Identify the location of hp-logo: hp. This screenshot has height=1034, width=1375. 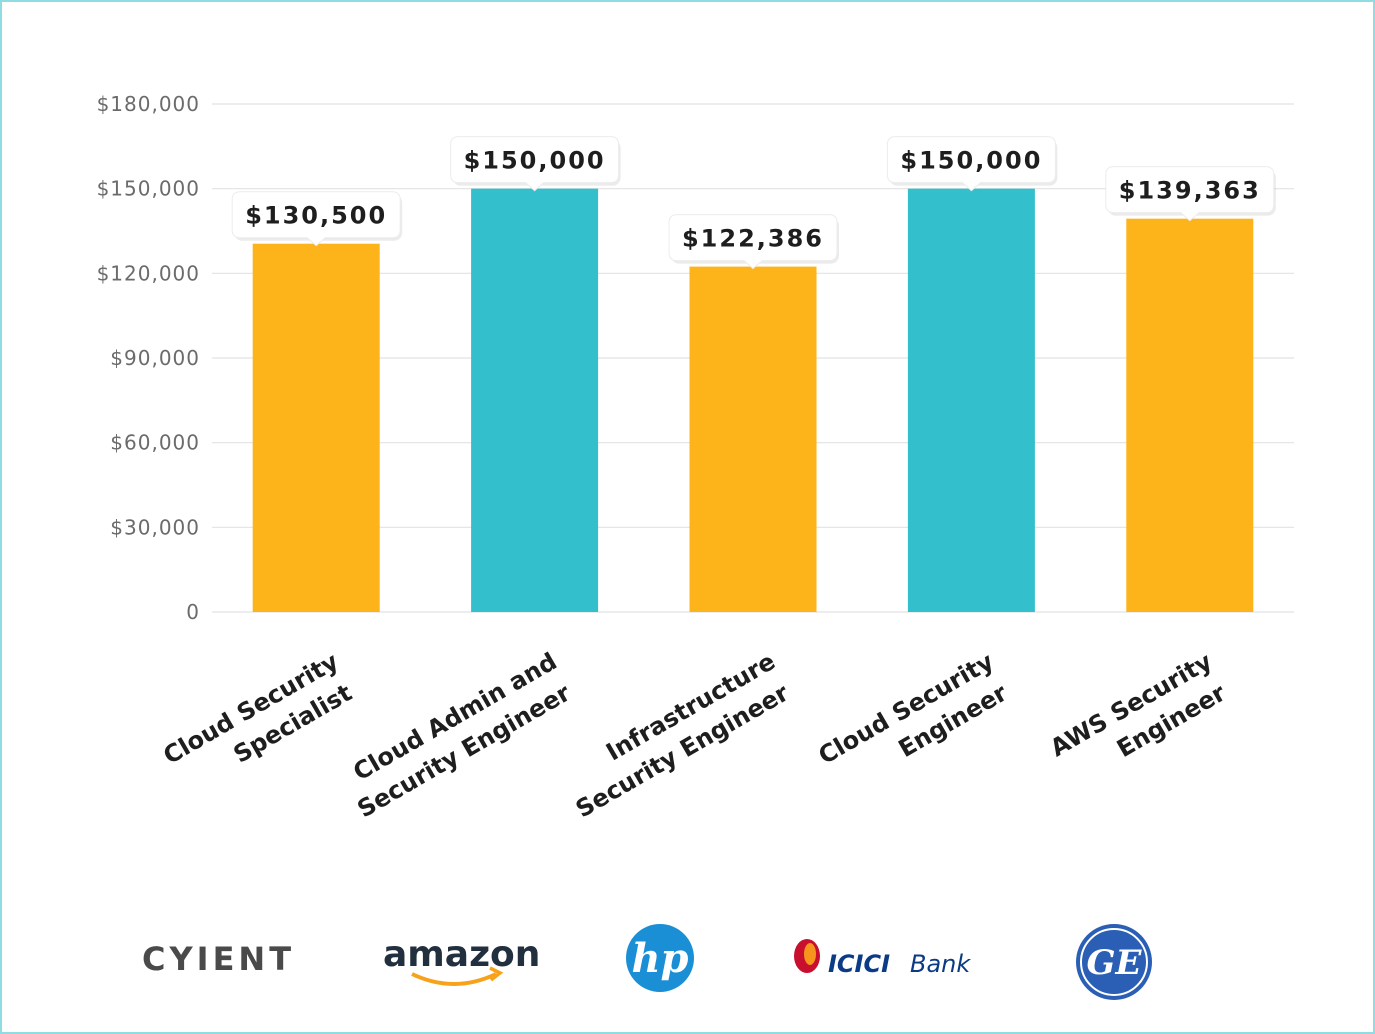
(660, 958).